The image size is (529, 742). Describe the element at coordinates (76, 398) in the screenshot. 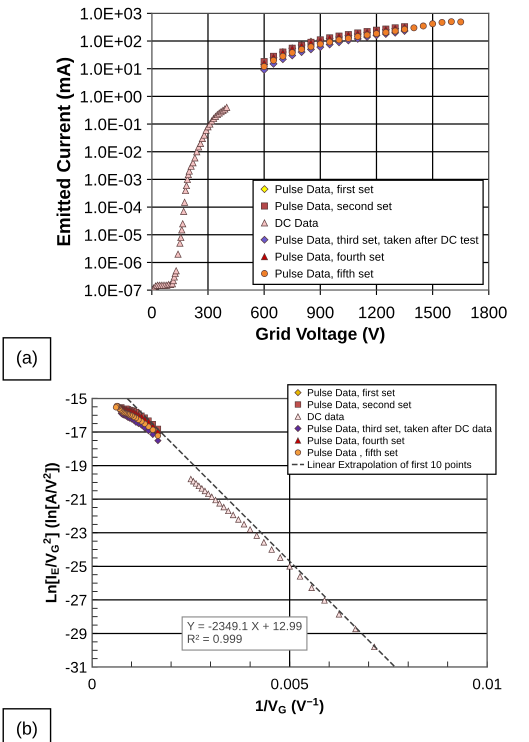

I see `y-tick-label: -15` at that location.